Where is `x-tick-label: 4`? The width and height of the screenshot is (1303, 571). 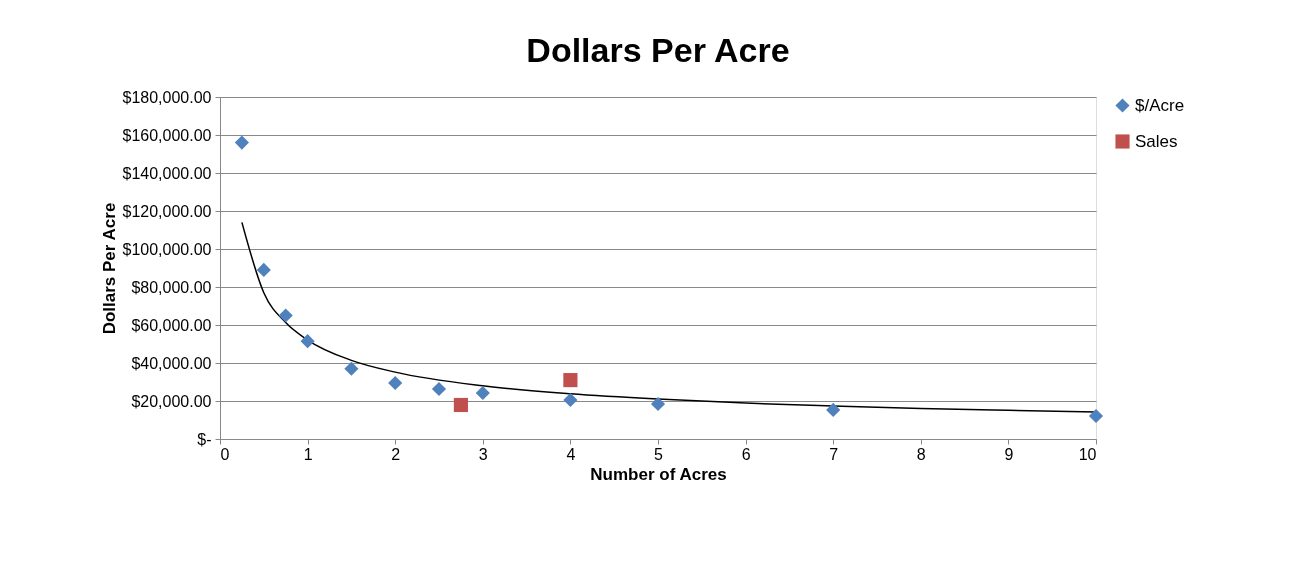 x-tick-label: 4 is located at coordinates (571, 454).